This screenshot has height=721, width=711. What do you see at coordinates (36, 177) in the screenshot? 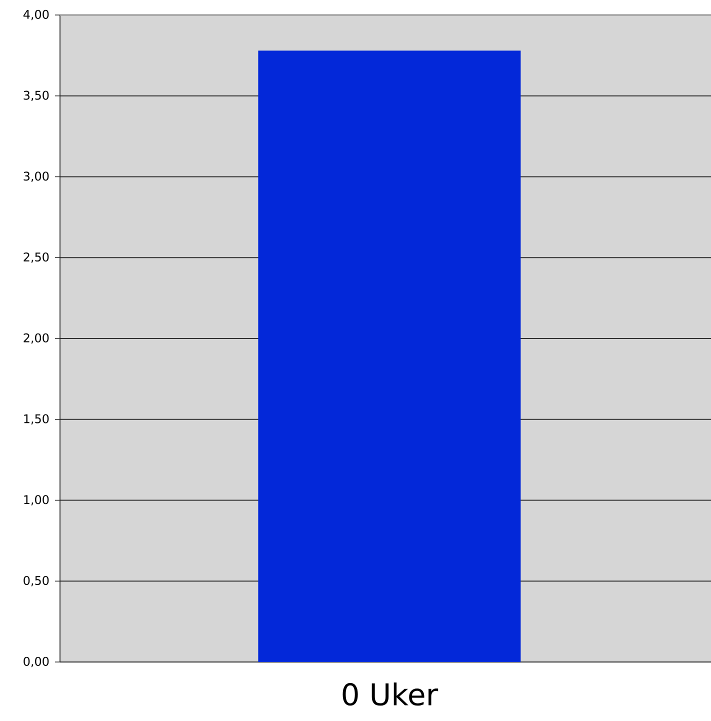
I see `y-tick-label: 3,00` at bounding box center [36, 177].